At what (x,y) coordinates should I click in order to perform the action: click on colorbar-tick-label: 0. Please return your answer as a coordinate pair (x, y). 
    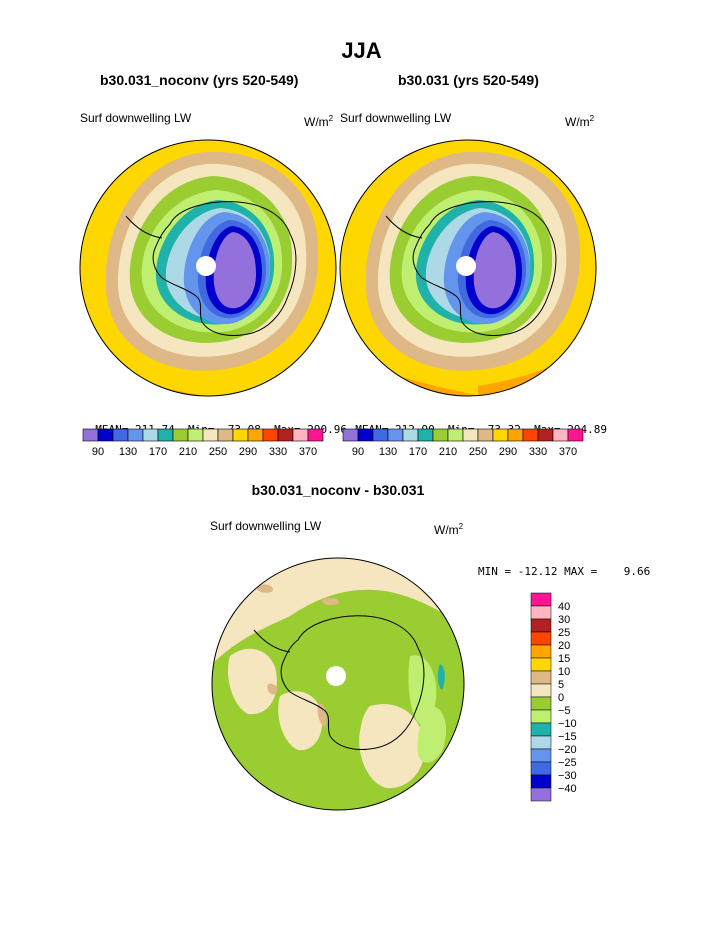
    Looking at the image, I should click on (561, 698).